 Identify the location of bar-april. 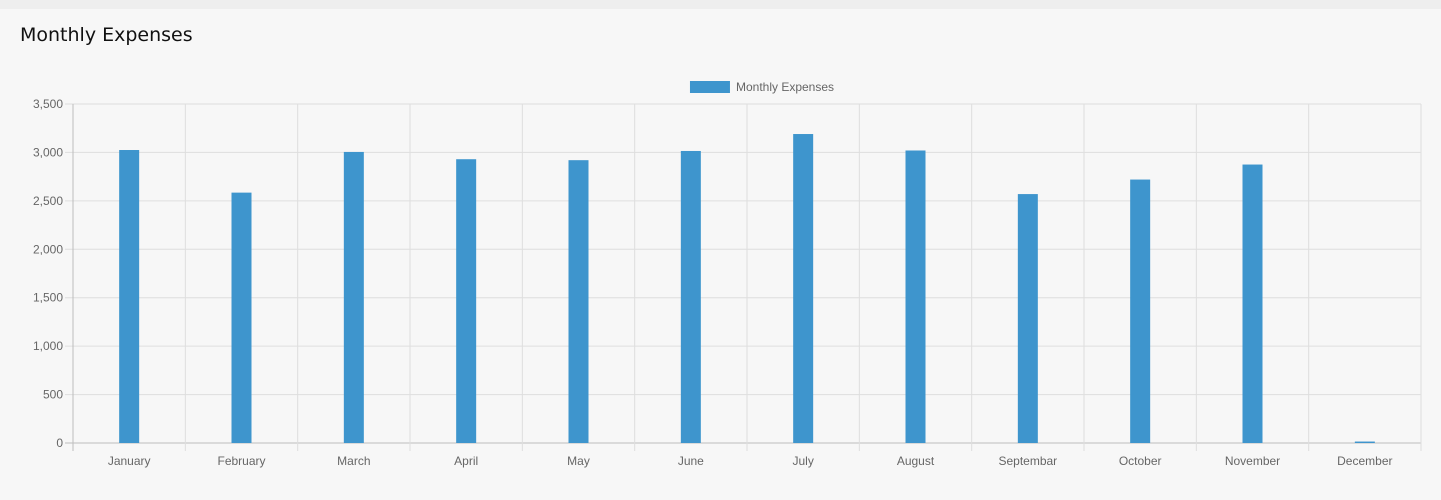
(466, 301).